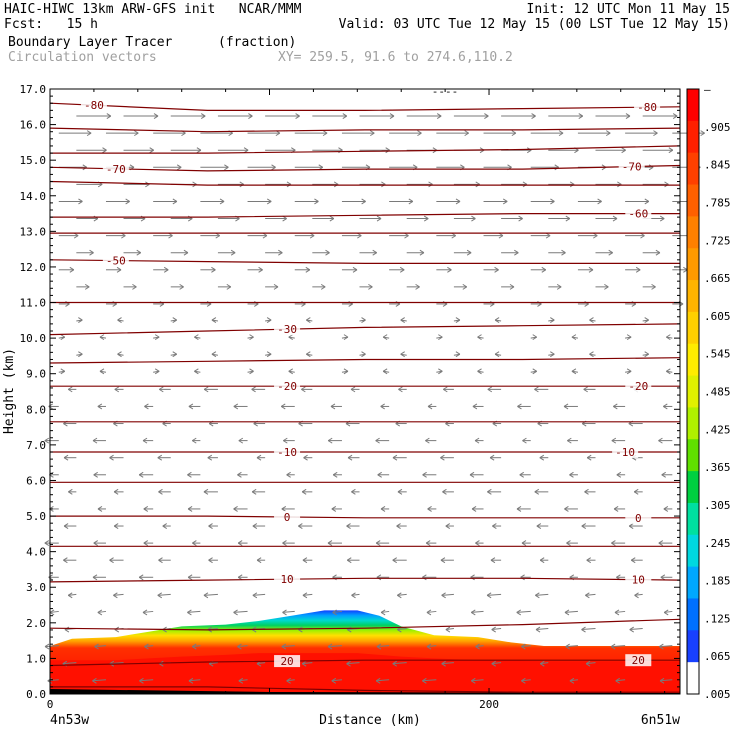 Image resolution: width=740 pixels, height=740 pixels. I want to click on contour-label: -70, so click(632, 167).